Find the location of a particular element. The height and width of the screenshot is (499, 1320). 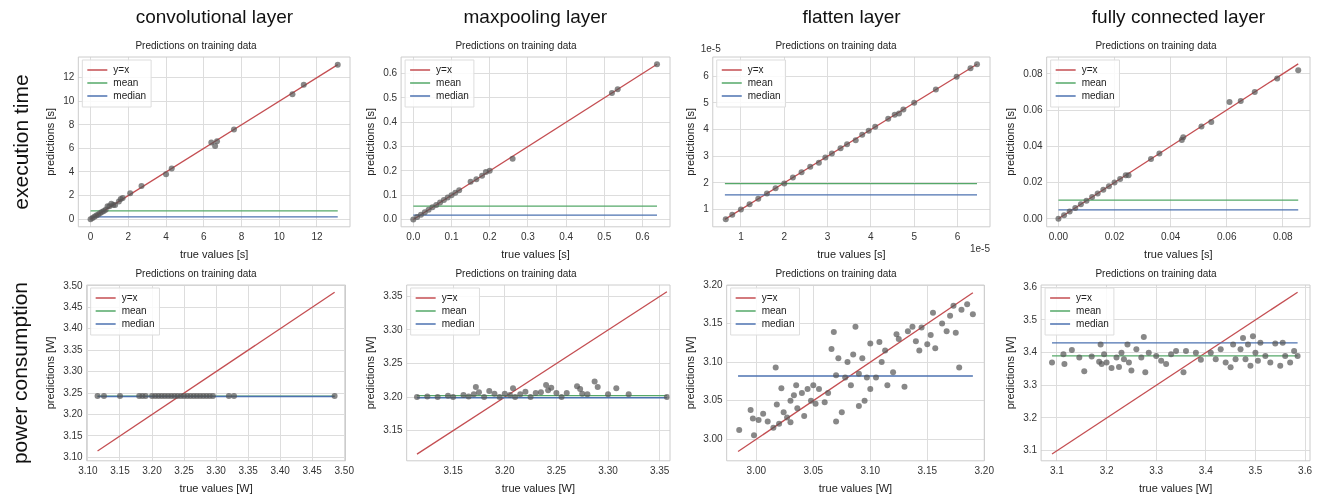

y-tick-label: 0.04 is located at coordinates (1033, 146).